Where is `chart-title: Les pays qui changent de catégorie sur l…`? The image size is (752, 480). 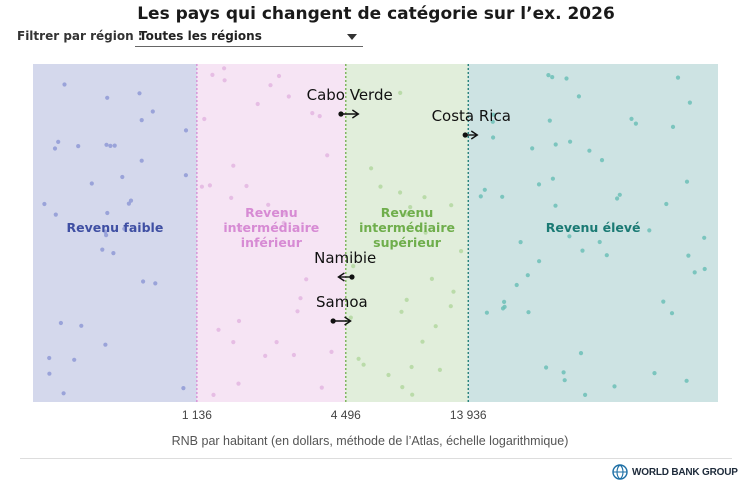 chart-title: Les pays qui changent de catégorie sur l… is located at coordinates (376, 14).